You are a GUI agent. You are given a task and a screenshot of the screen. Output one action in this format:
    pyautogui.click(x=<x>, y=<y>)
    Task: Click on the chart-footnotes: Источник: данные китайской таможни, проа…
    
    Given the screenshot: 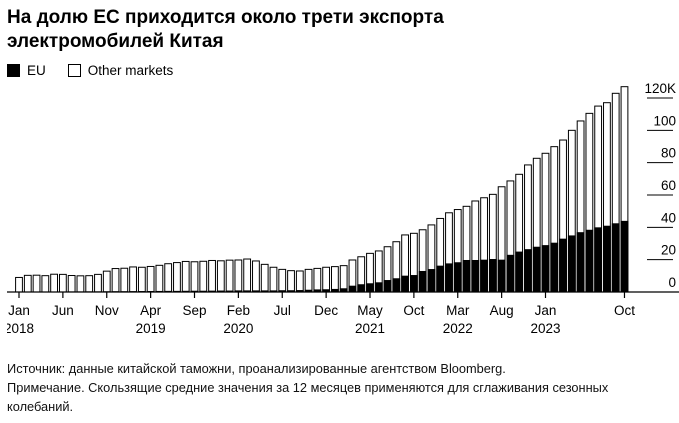 What is the action you would take?
    pyautogui.click(x=339, y=388)
    